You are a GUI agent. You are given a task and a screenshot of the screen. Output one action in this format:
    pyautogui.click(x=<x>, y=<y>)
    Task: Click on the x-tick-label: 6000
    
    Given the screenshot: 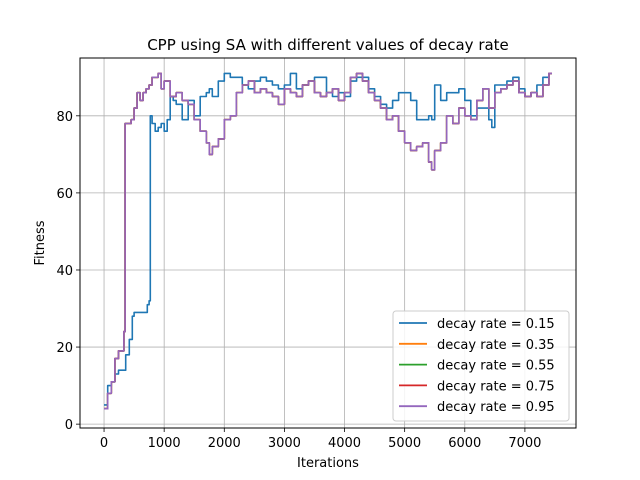 What is the action you would take?
    pyautogui.click(x=464, y=443)
    